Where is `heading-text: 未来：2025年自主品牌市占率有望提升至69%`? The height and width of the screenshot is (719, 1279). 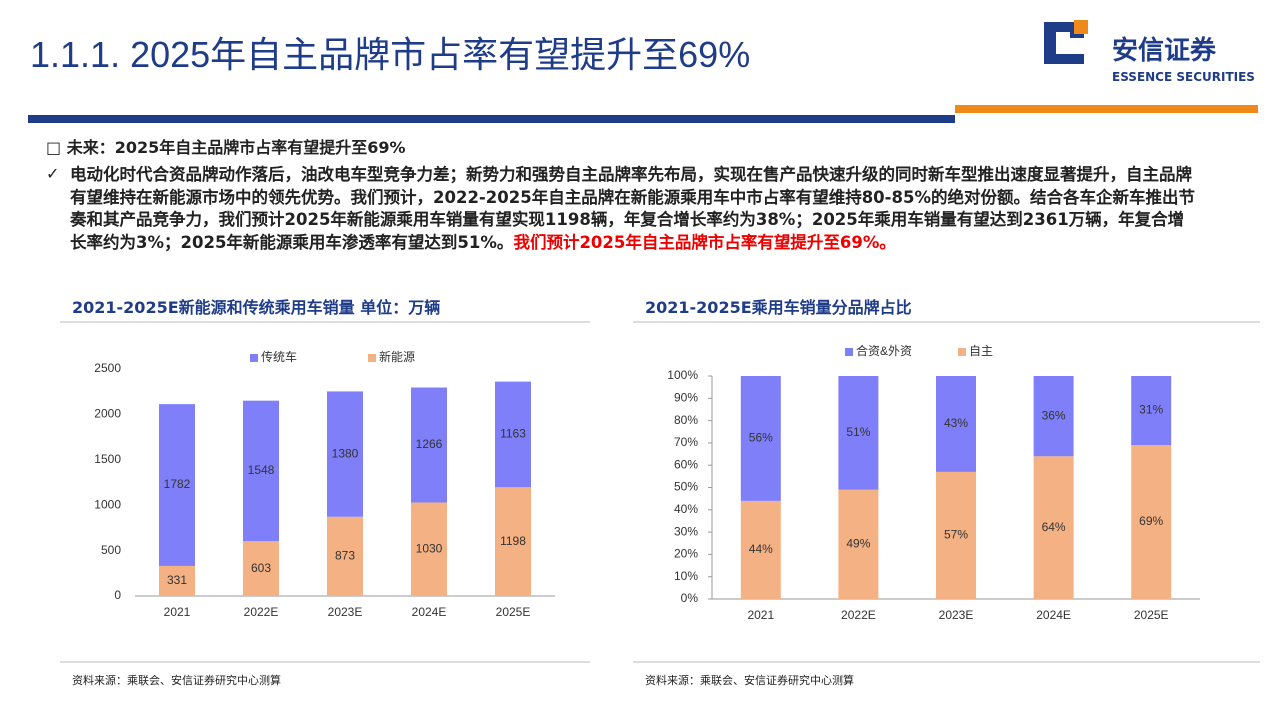 heading-text: 未来：2025年自主品牌市占率有望提升至69% is located at coordinates (236, 147).